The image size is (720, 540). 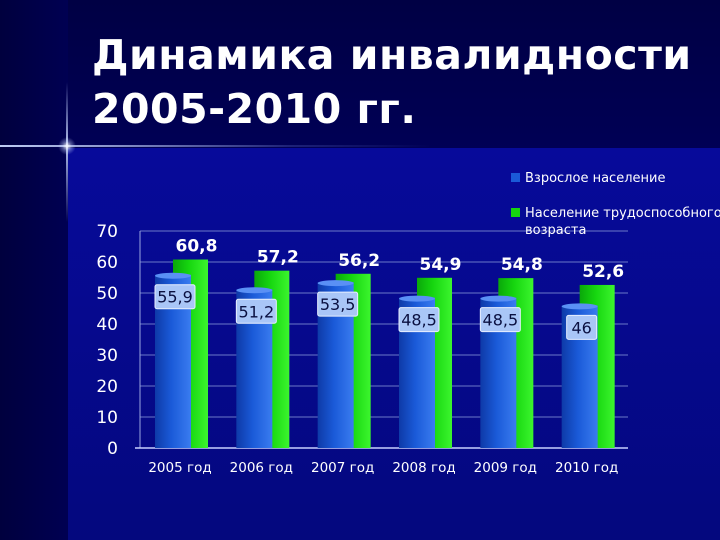 I want to click on legend-swatch-working-age, so click(x=515, y=212).